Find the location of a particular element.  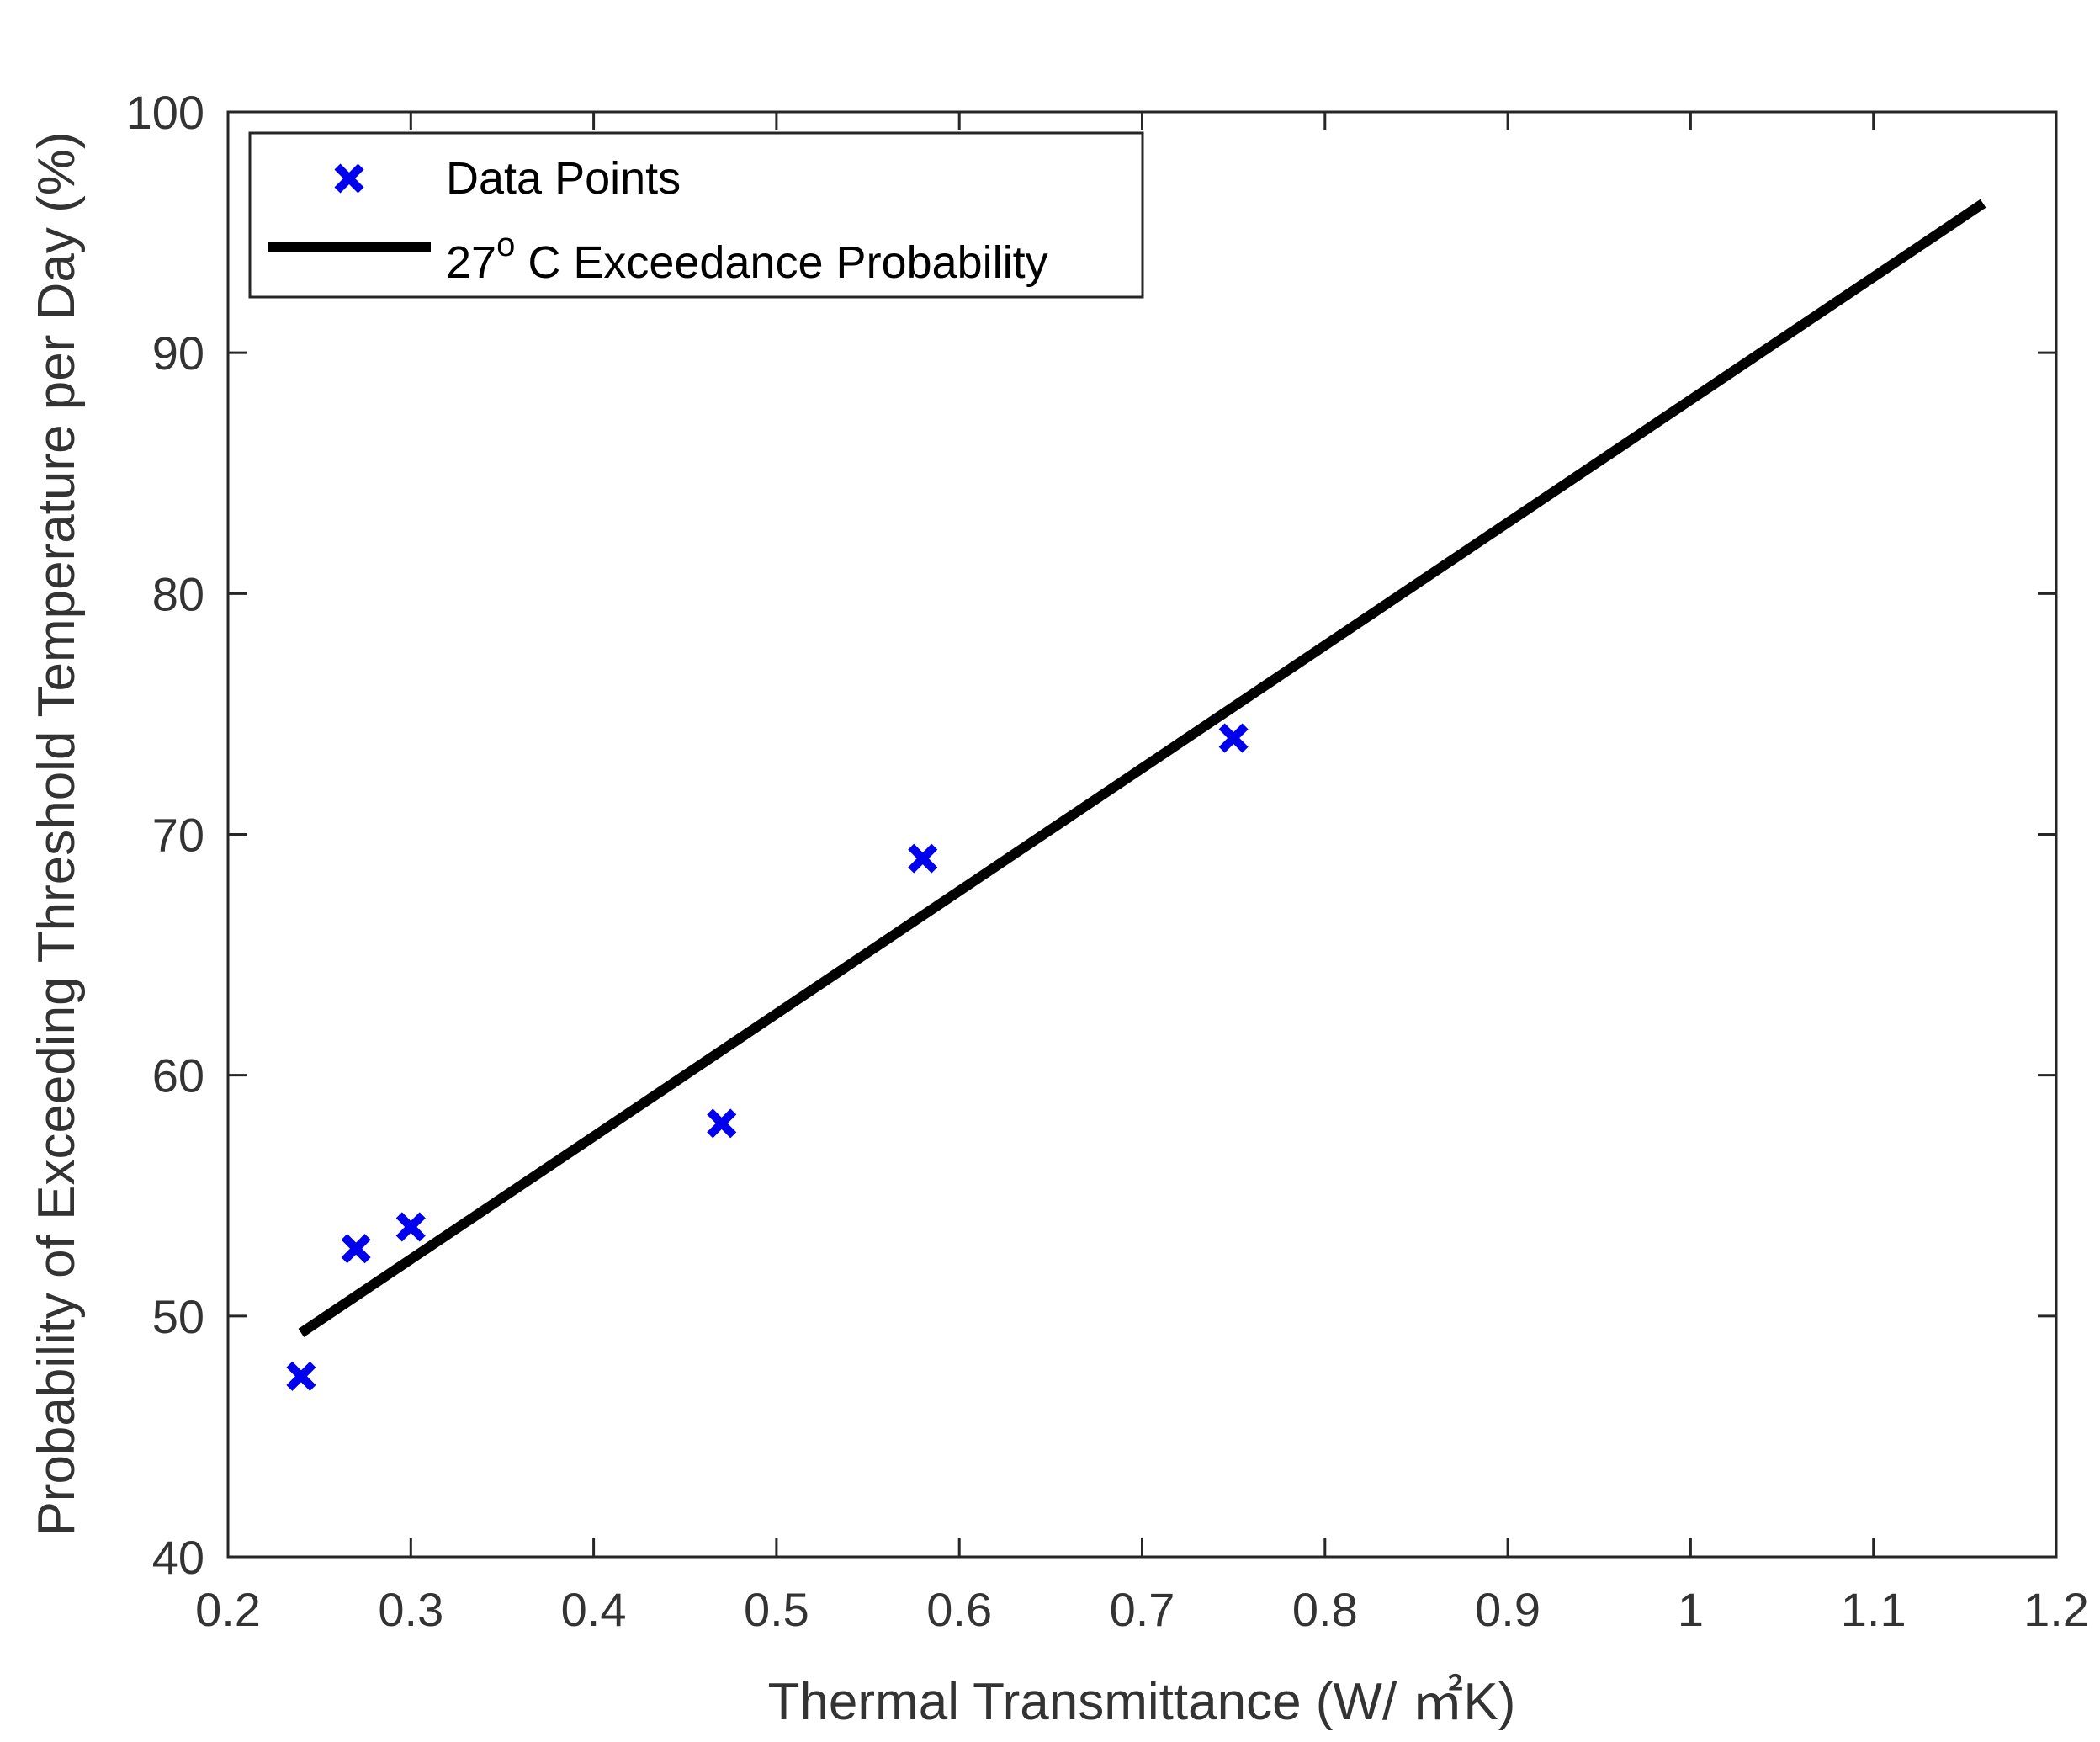

x-tick-label: 0.6 is located at coordinates (959, 1609).